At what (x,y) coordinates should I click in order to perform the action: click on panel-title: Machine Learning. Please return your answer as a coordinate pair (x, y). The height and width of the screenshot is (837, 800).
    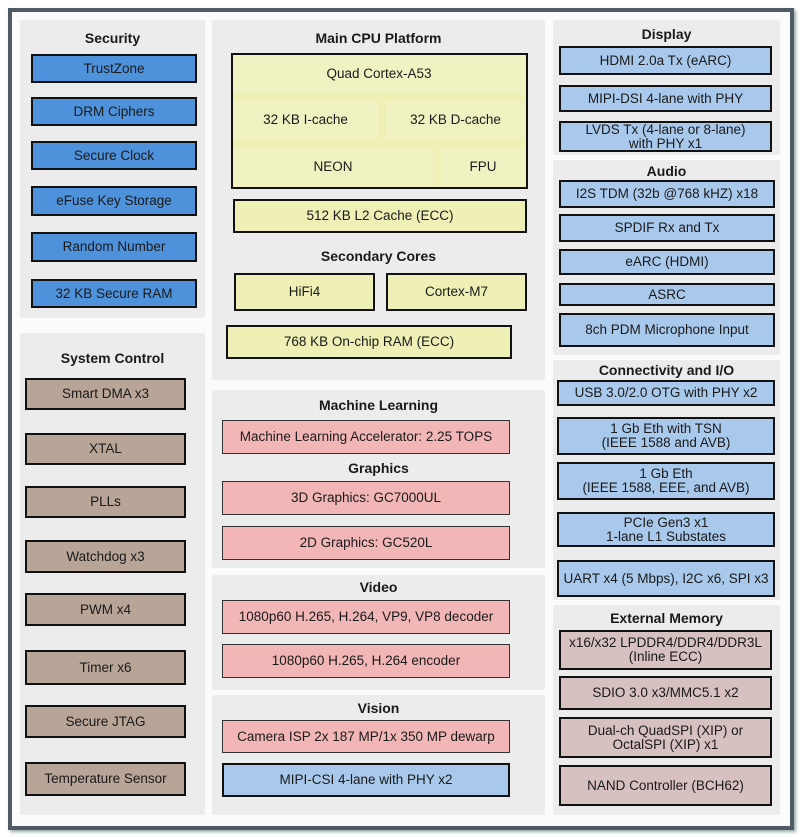
    Looking at the image, I should click on (378, 405).